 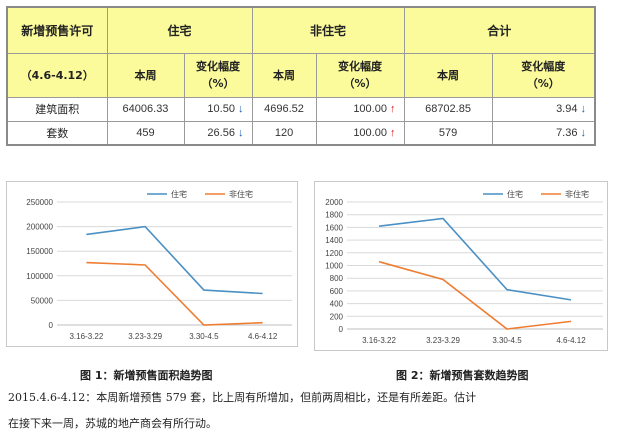 I want to click on y-tick-label: 1800, so click(x=334, y=215).